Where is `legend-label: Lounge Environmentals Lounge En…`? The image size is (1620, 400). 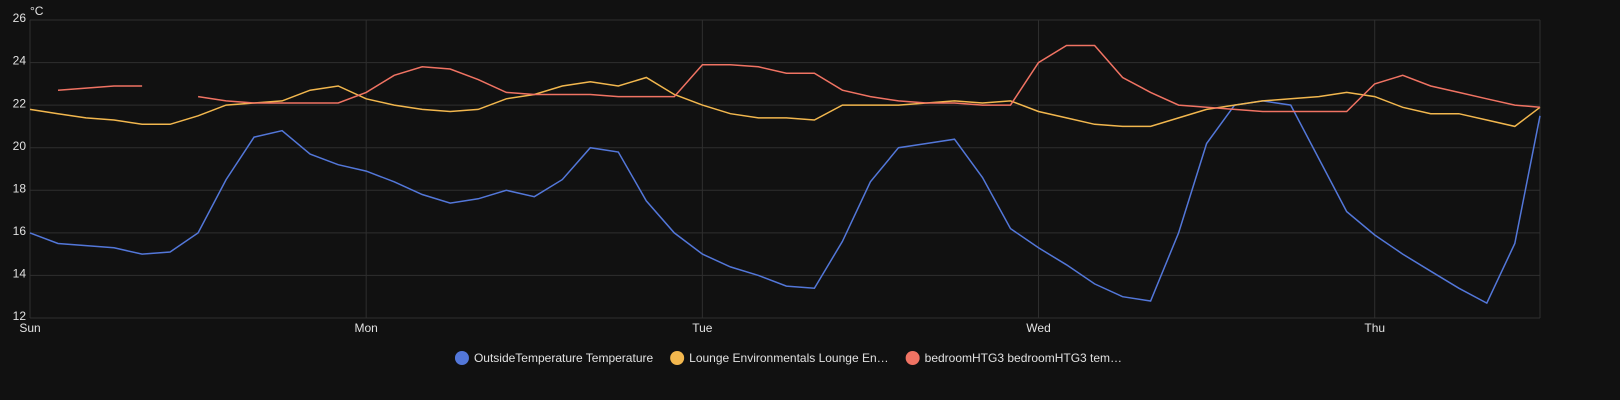
legend-label: Lounge Environmentals Lounge En… is located at coordinates (788, 358).